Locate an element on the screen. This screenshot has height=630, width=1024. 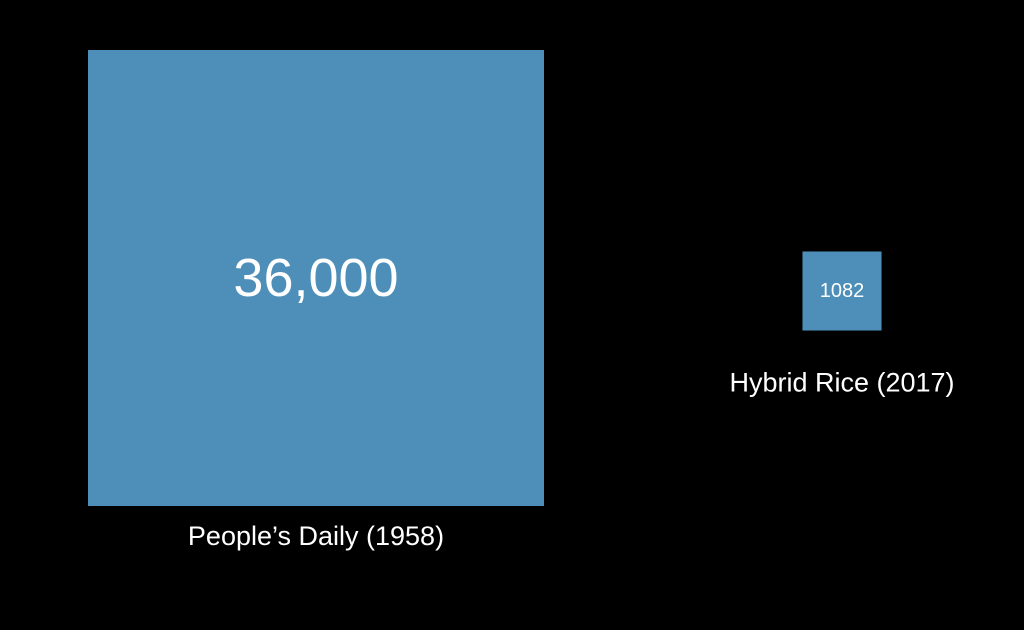
category-label-1: People’s Daily (1958) is located at coordinates (316, 536).